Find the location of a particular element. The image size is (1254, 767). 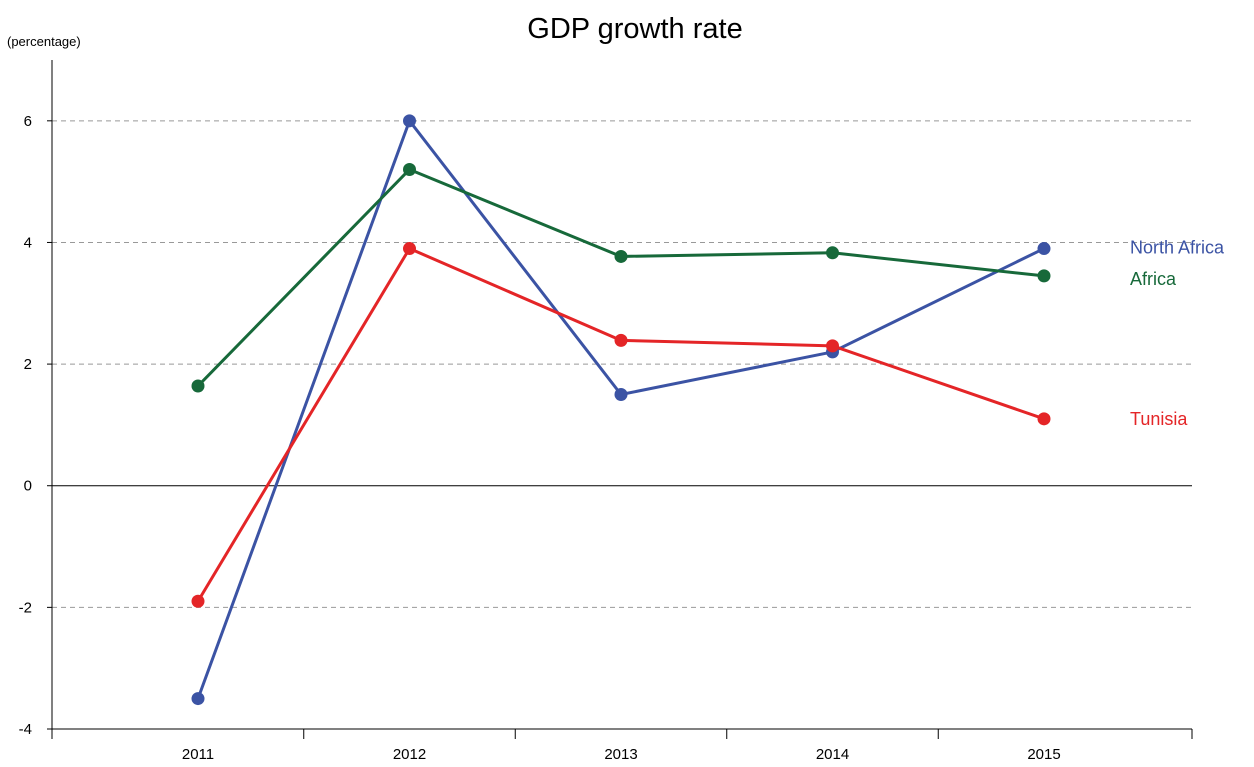

x-tick-label-2012: 2012 is located at coordinates (409, 754).